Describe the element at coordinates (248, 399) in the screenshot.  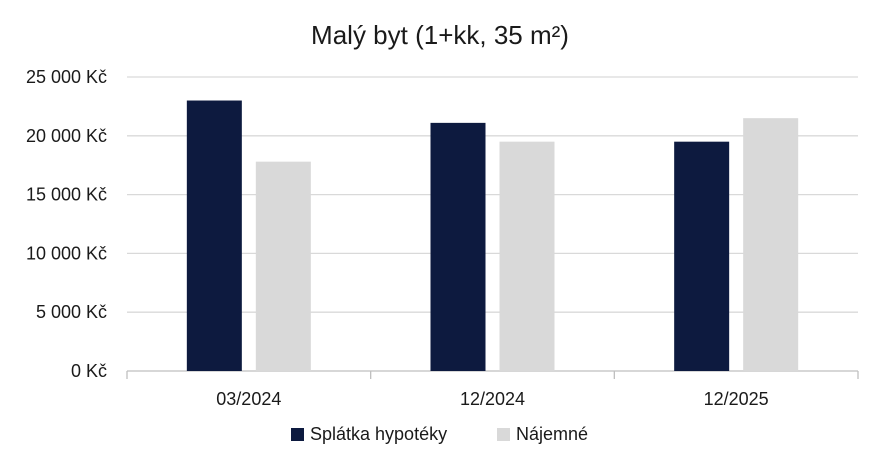
I see `x-tick-label: 03/2024` at that location.